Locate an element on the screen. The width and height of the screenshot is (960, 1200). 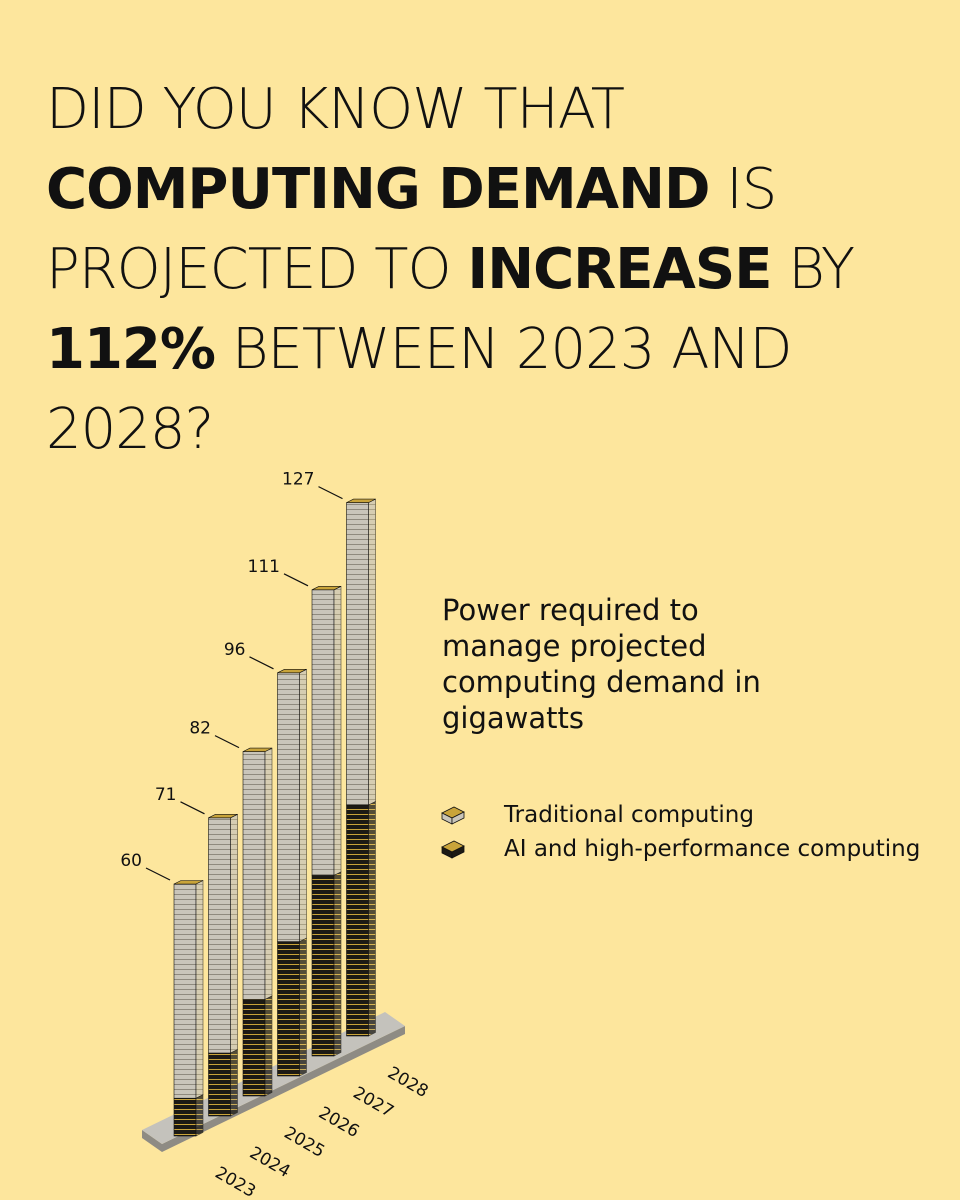
title-part: INCREASE is located at coordinates (619, 269).